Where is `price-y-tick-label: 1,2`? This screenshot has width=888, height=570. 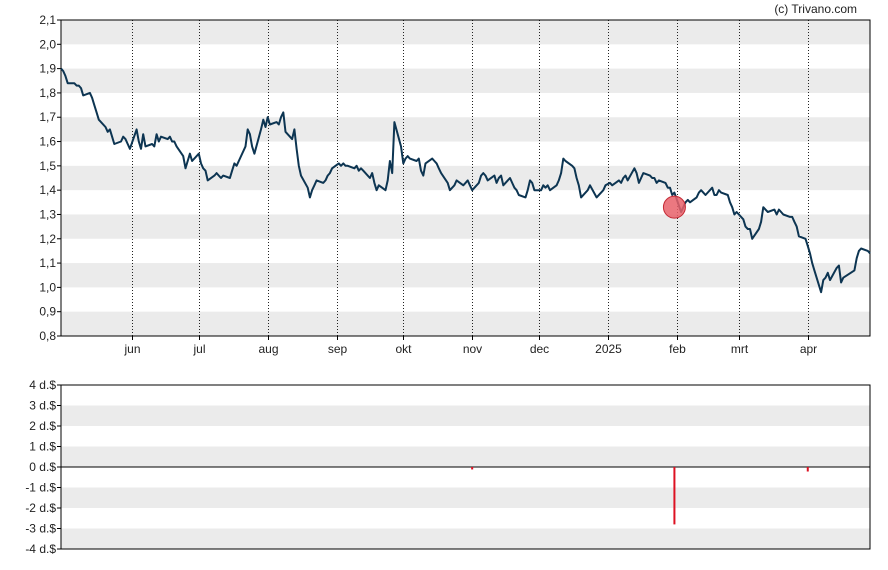
price-y-tick-label: 1,2 is located at coordinates (47, 239).